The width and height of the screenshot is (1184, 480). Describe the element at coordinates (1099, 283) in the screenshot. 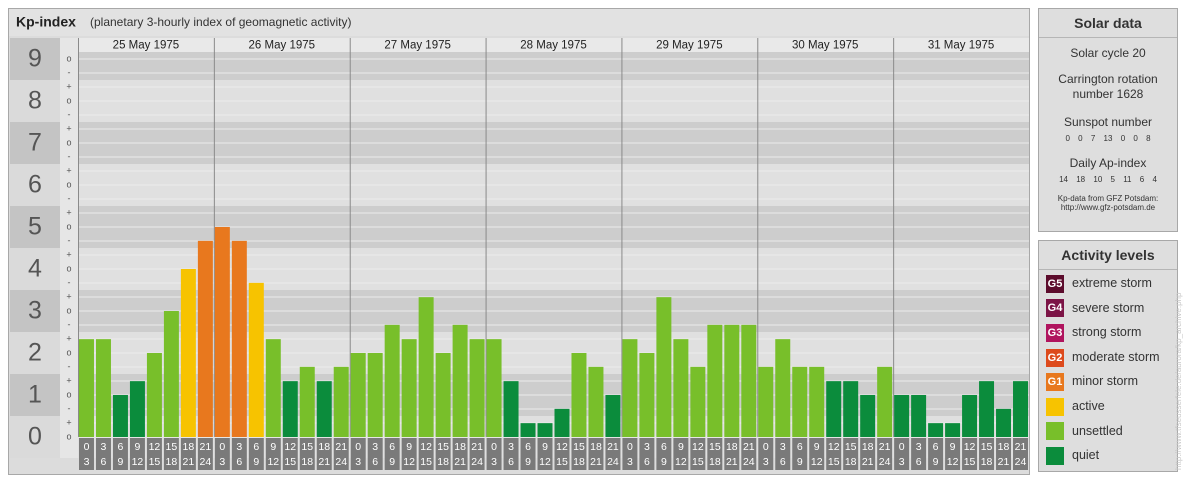

I see `legend-item: G5 extreme storm` at that location.